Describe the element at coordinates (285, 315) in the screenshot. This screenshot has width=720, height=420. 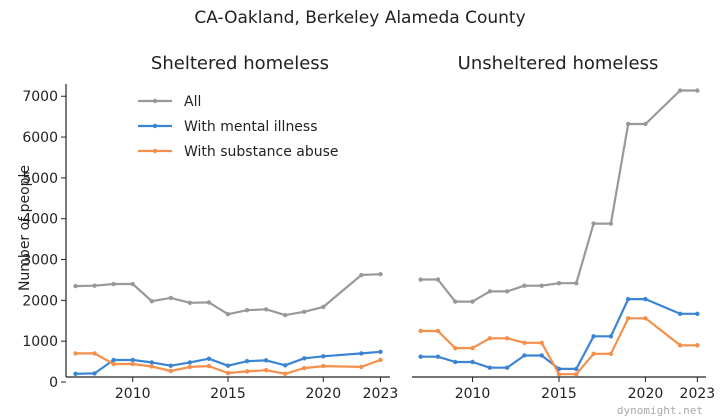
I see `data-point-sheltered-all-2018` at that location.